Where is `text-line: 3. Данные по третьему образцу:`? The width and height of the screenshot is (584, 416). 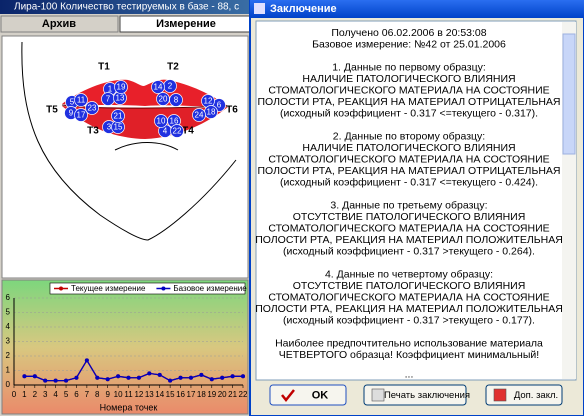
text-line: 3. Данные по третьему образцу: is located at coordinates (408, 205).